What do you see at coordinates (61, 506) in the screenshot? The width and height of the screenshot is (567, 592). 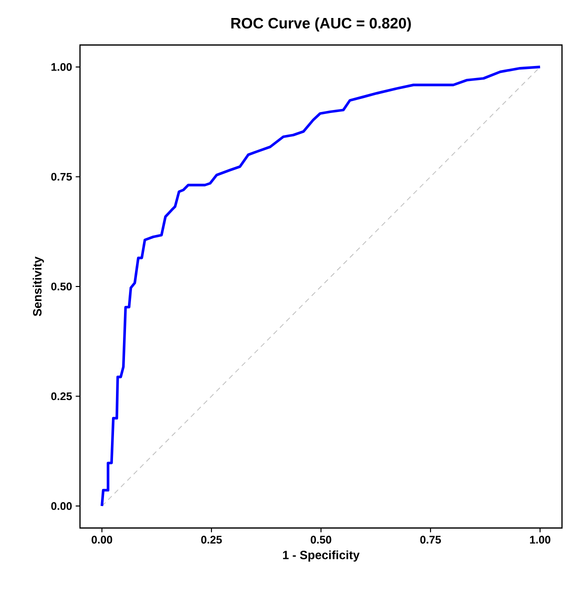 I see `y-tick-label: 0.00` at bounding box center [61, 506].